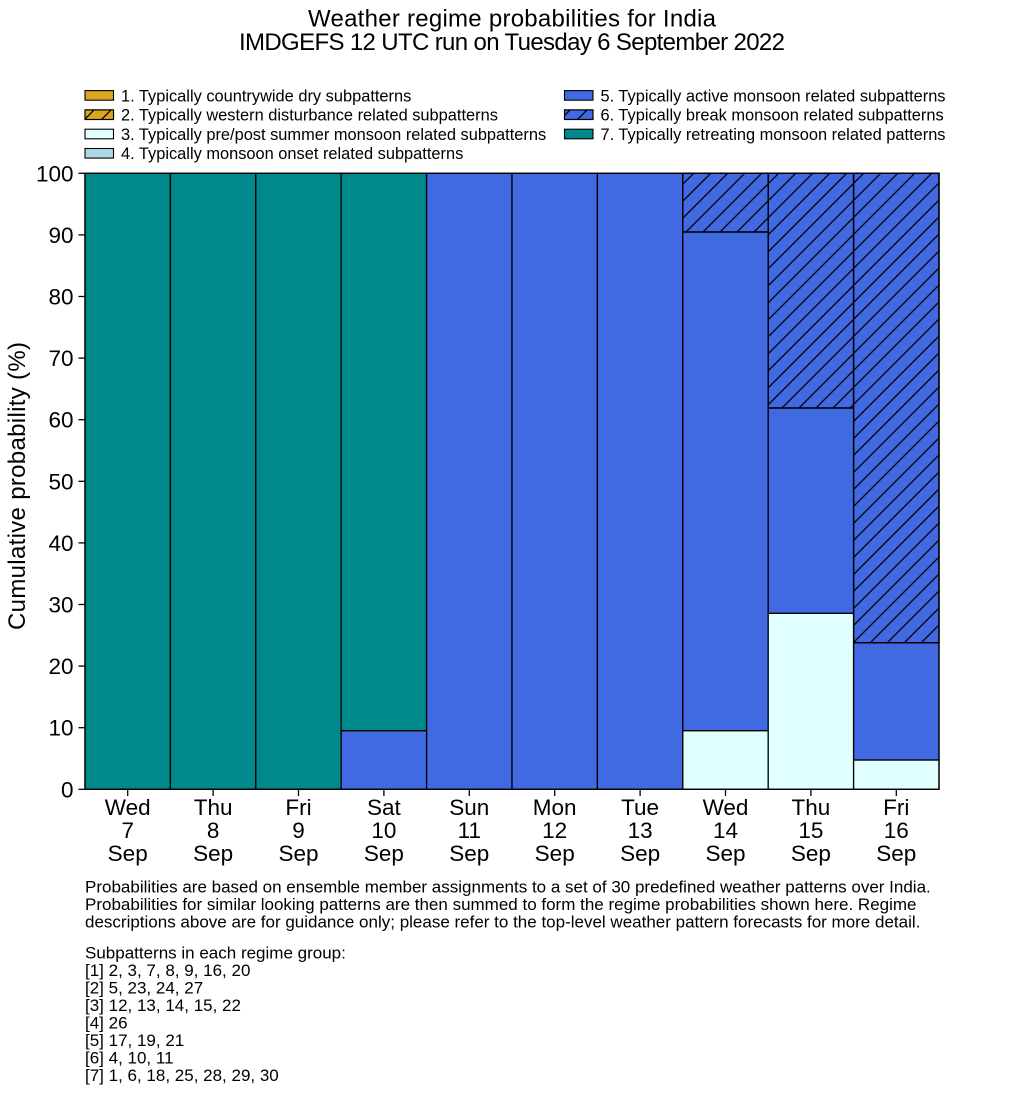  Describe the element at coordinates (896, 830) in the screenshot. I see `svg-text: 16` at that location.